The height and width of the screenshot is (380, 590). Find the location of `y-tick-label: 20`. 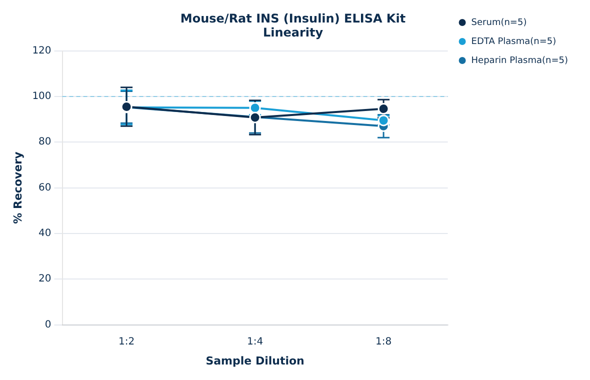

y-tick-label: 20 is located at coordinates (45, 279).